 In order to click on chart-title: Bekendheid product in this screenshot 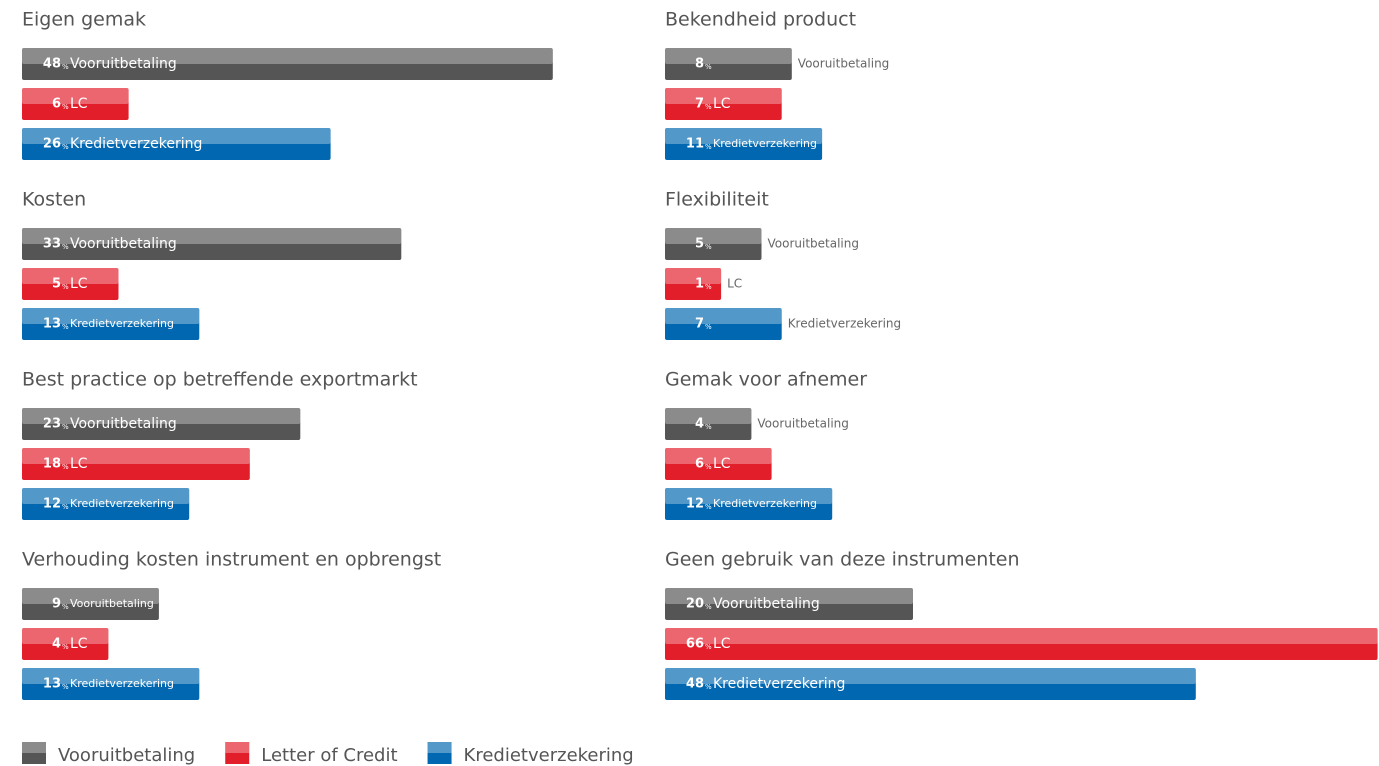, I will do `click(760, 20)`.